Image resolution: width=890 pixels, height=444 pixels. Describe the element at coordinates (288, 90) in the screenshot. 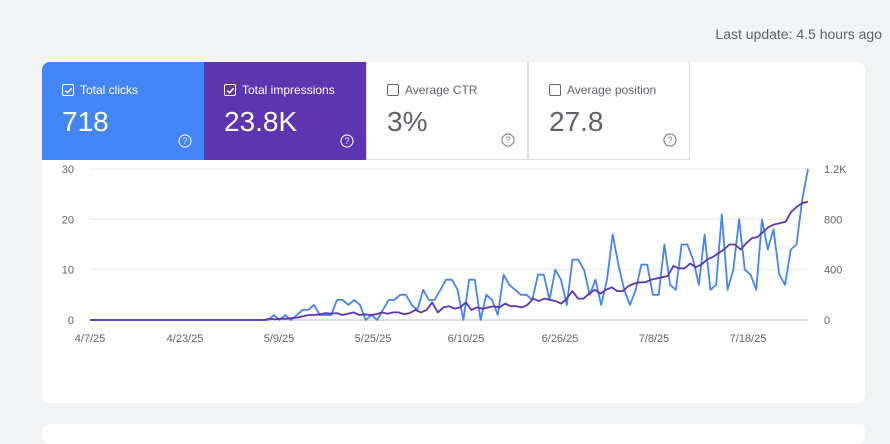

I see `total-impressions-label: Total impressions` at that location.